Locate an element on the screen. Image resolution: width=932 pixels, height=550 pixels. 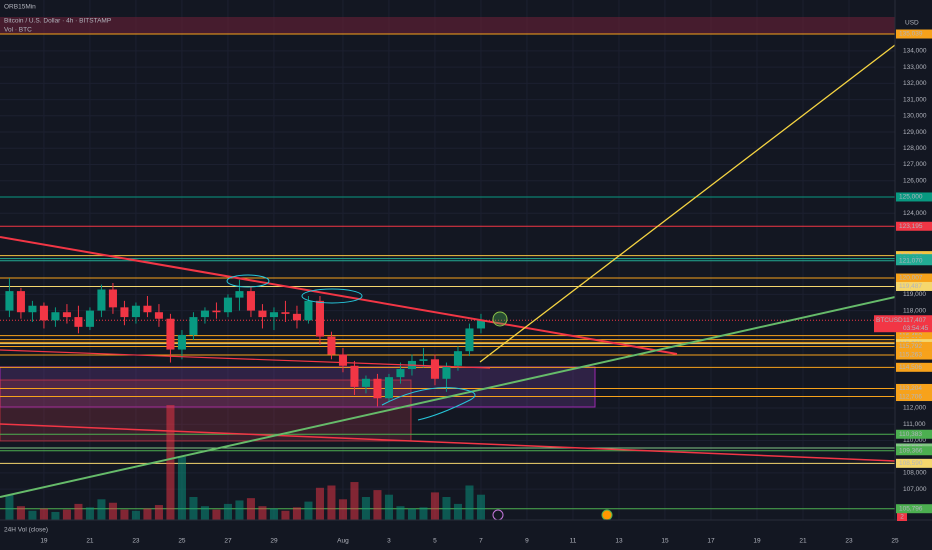
y-tick-label: 107,000 is located at coordinates (915, 489).